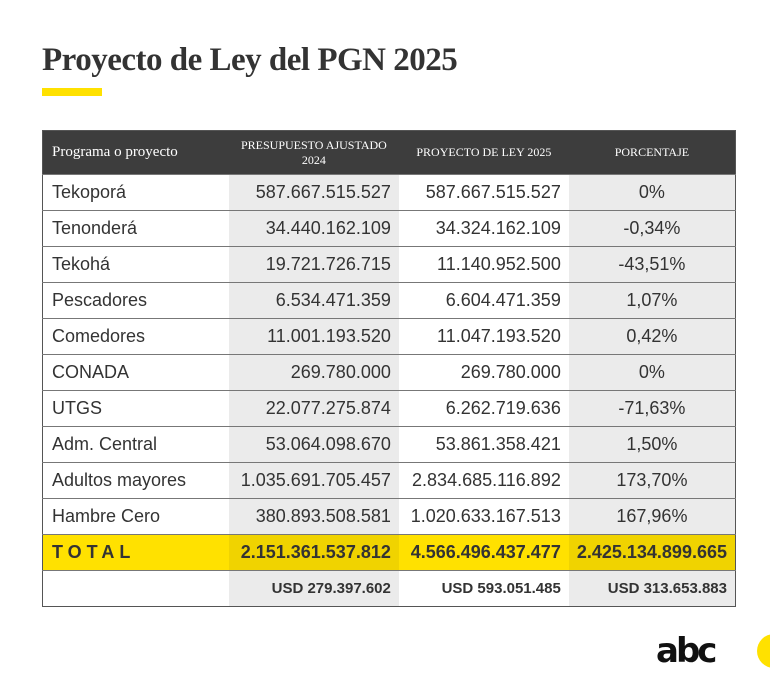 The height and width of the screenshot is (699, 770). I want to click on presupuesto-2024-cell: 6.534.471.359, so click(313, 300).